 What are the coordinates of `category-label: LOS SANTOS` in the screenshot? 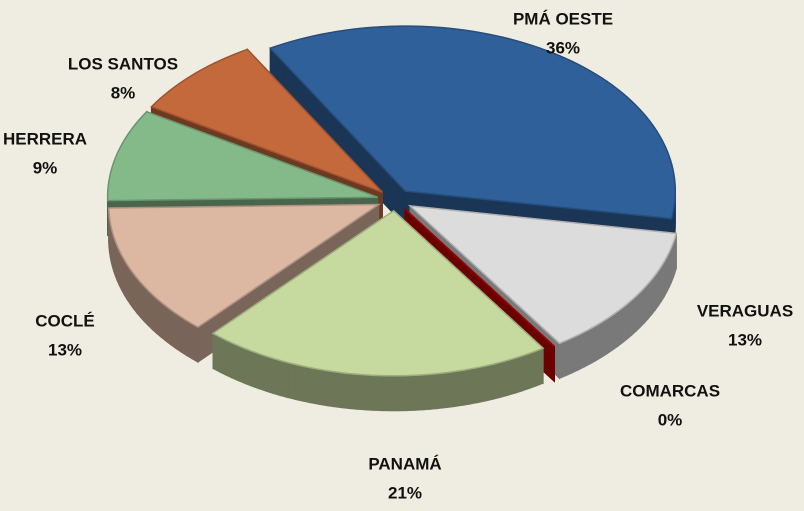 It's located at (123, 63).